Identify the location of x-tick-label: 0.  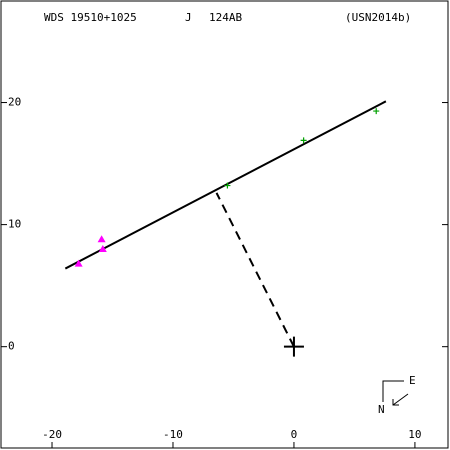
(294, 434).